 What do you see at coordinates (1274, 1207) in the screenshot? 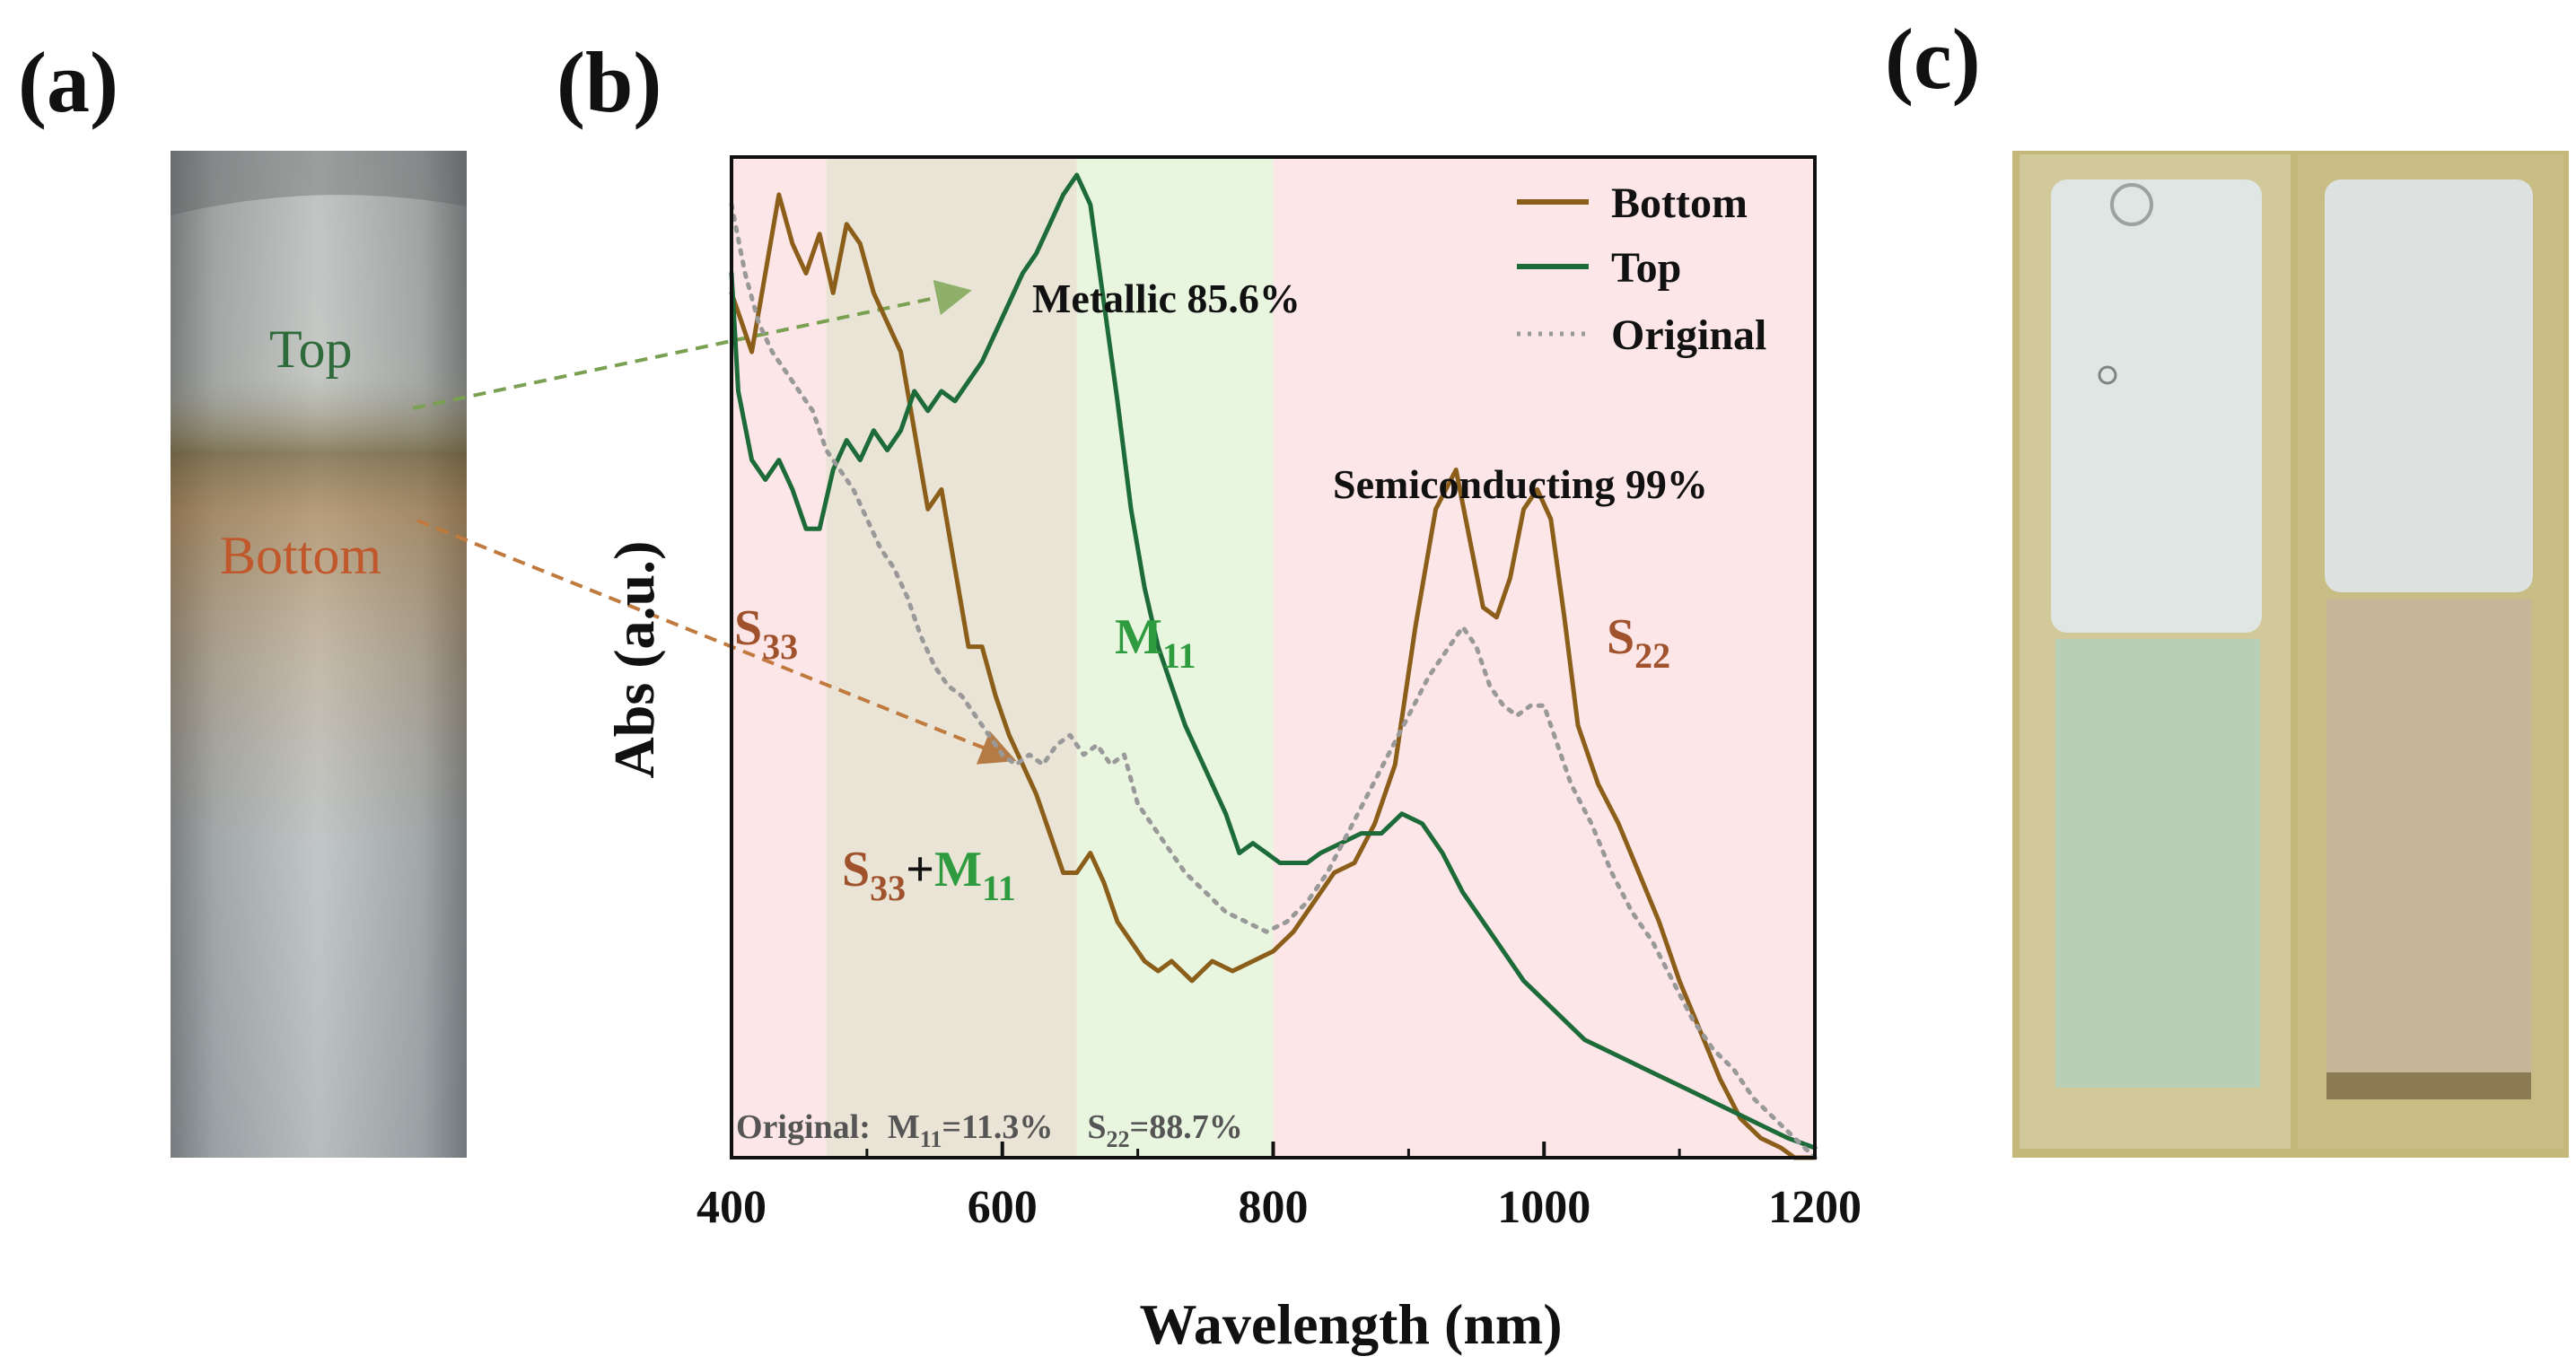
I see `x-tick-label: 800` at bounding box center [1274, 1207].